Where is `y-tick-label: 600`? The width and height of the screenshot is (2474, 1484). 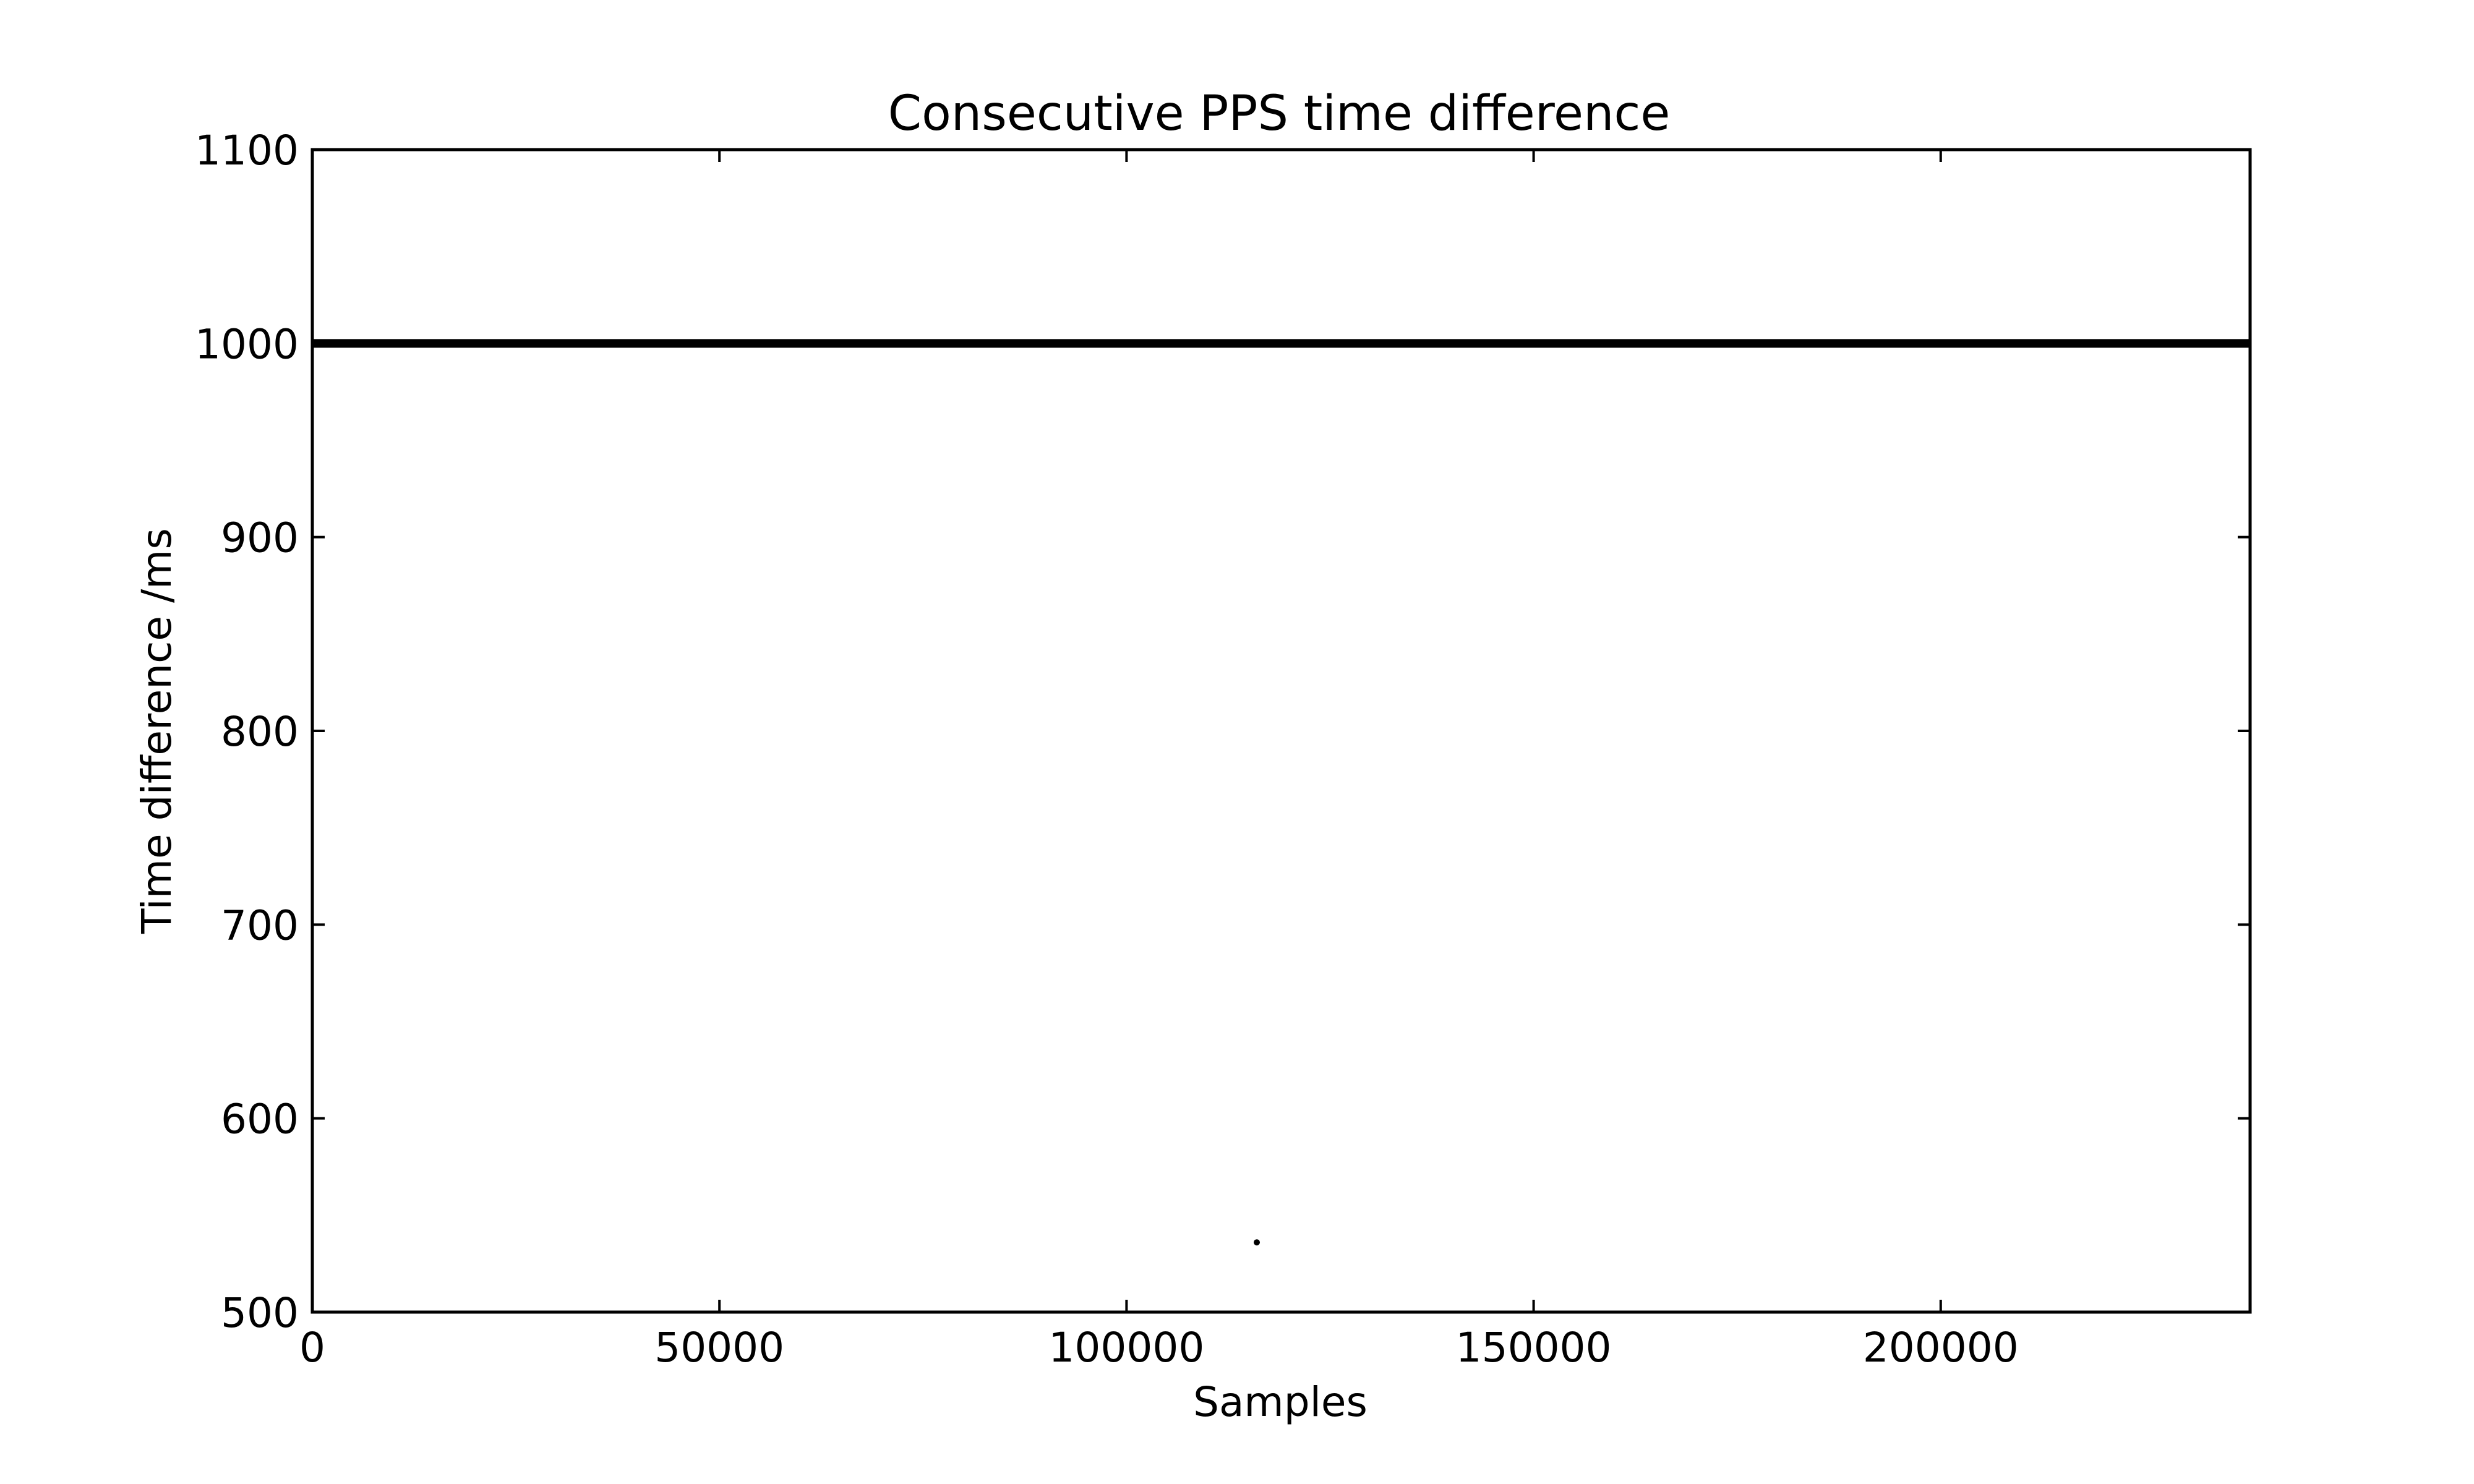 y-tick-label: 600 is located at coordinates (260, 1119).